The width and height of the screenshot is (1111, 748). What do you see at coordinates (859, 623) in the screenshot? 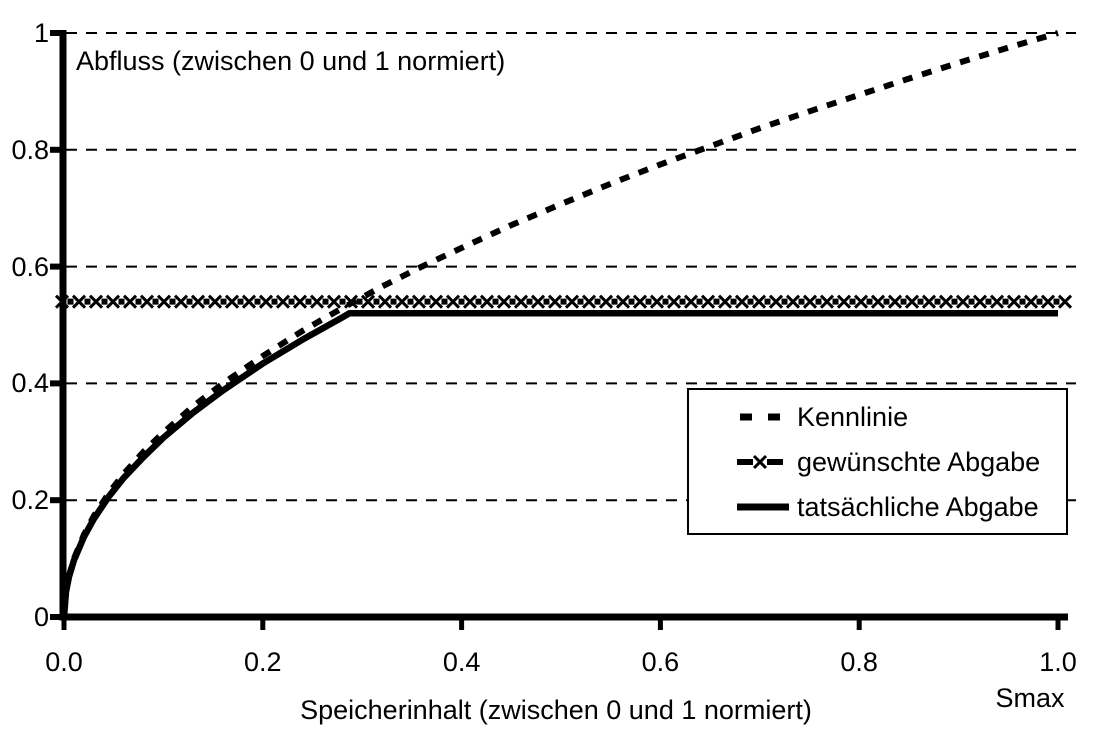
I see `x-tick-mark-0.8` at bounding box center [859, 623].